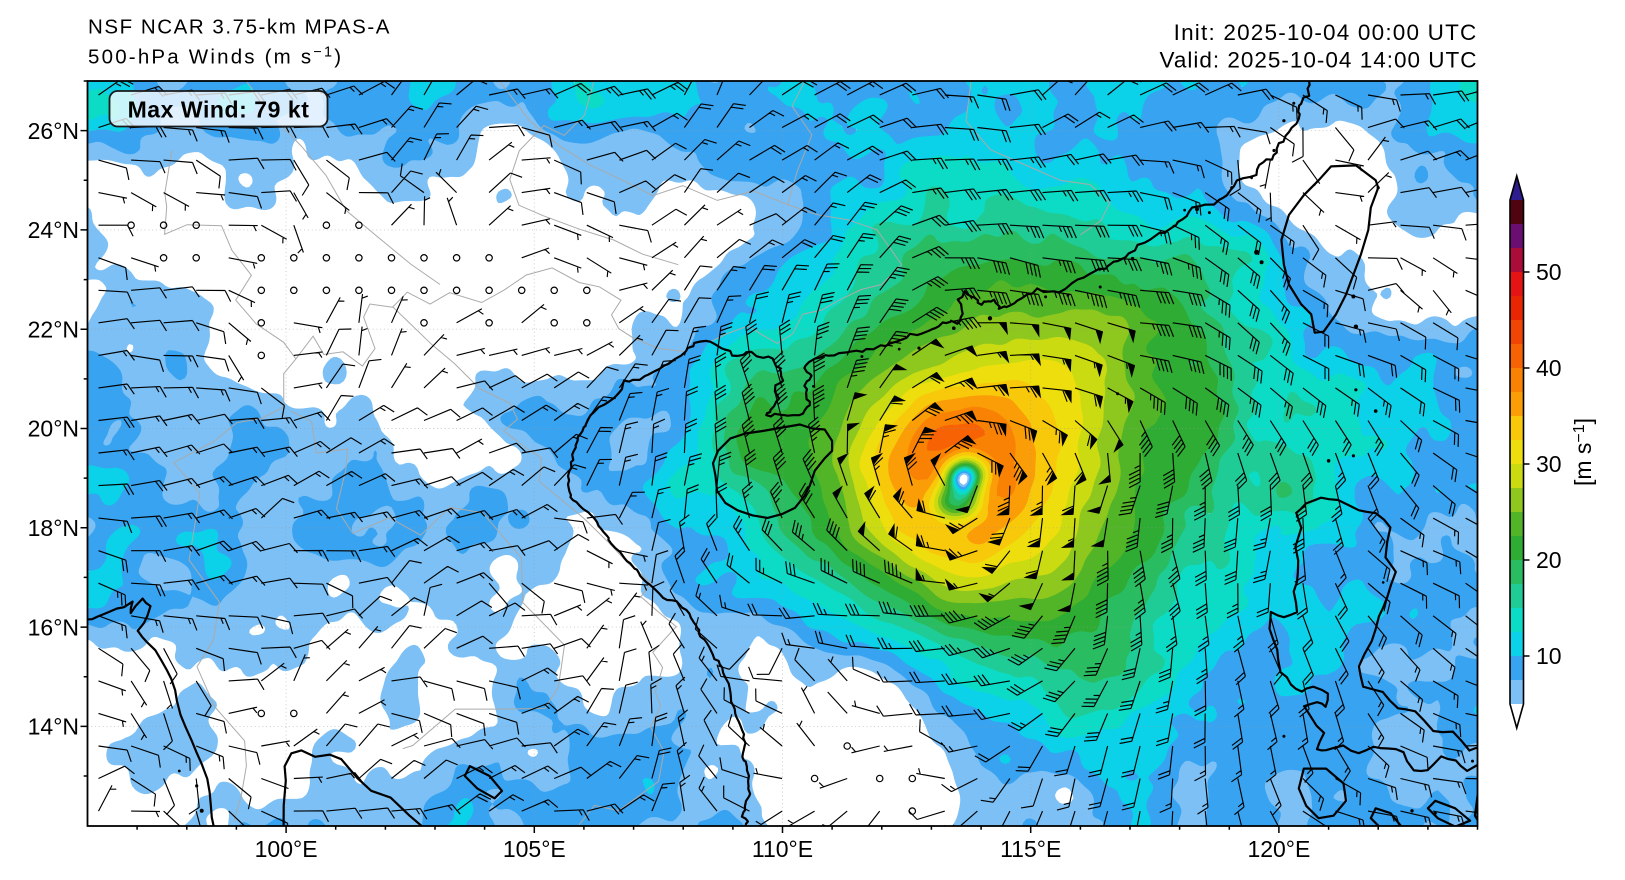 Image resolution: width=1625 pixels, height=880 pixels. I want to click on svg-text: 40, so click(1549, 368).